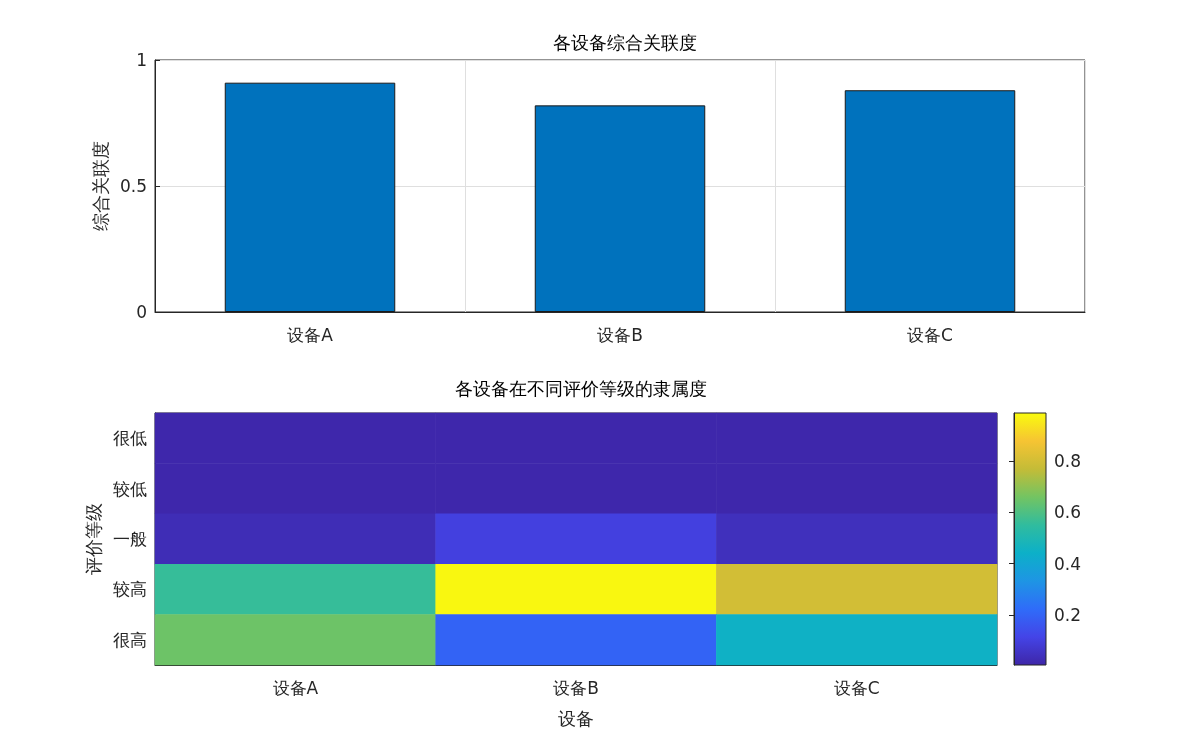 This screenshot has width=1200, height=750. Describe the element at coordinates (625, 42) in the screenshot. I see `chart-title: 各设备综合关联度` at that location.